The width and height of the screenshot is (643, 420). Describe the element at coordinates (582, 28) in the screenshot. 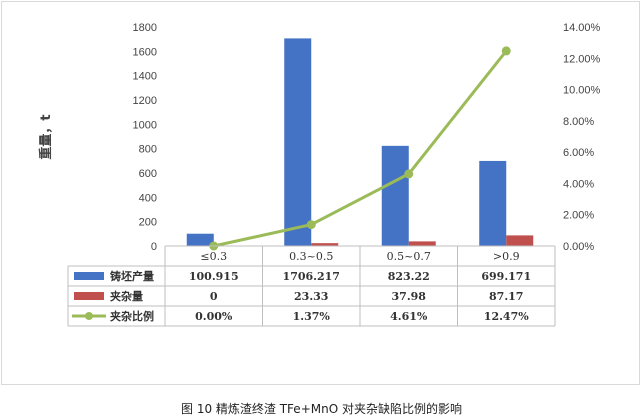

I see `y2-tick-label: 14.00%` at that location.